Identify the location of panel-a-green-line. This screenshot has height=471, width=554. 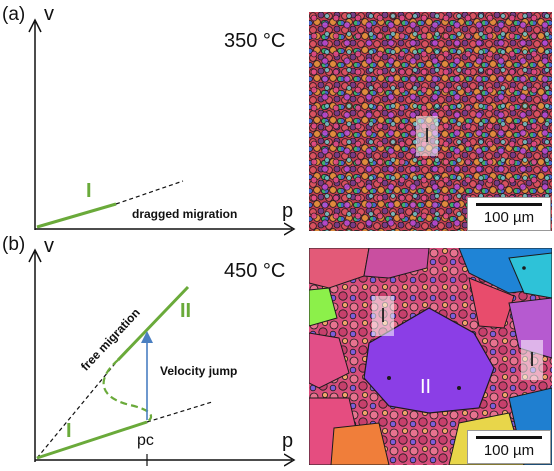
(76, 215).